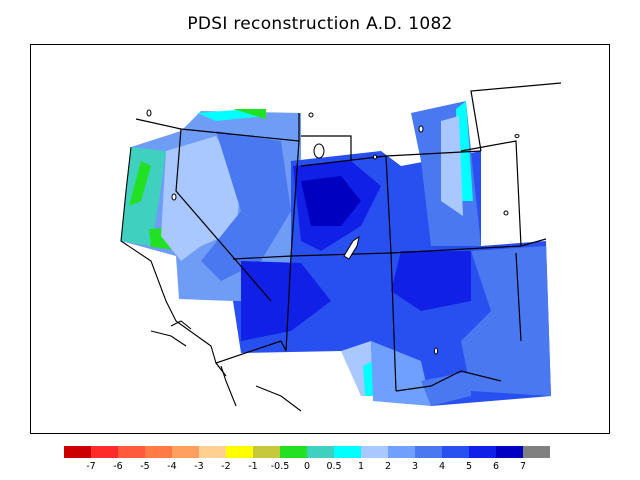  I want to click on legend-tick-label: -0.5, so click(280, 466).